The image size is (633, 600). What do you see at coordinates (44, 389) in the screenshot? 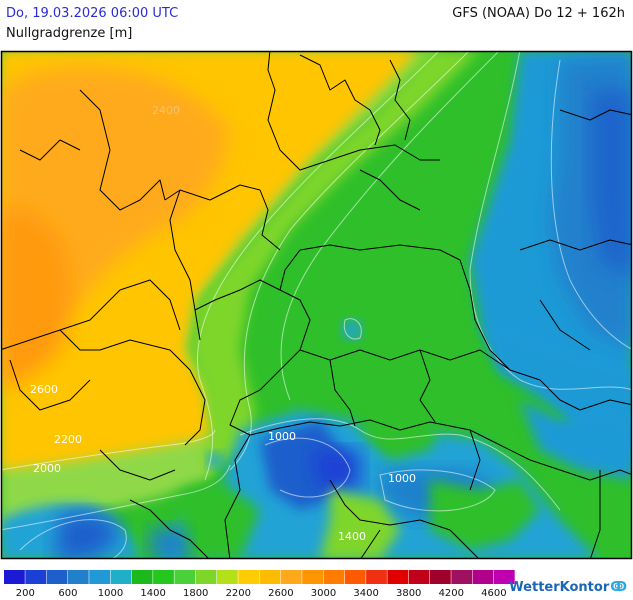
I see `contour-label: 2600` at bounding box center [44, 389].